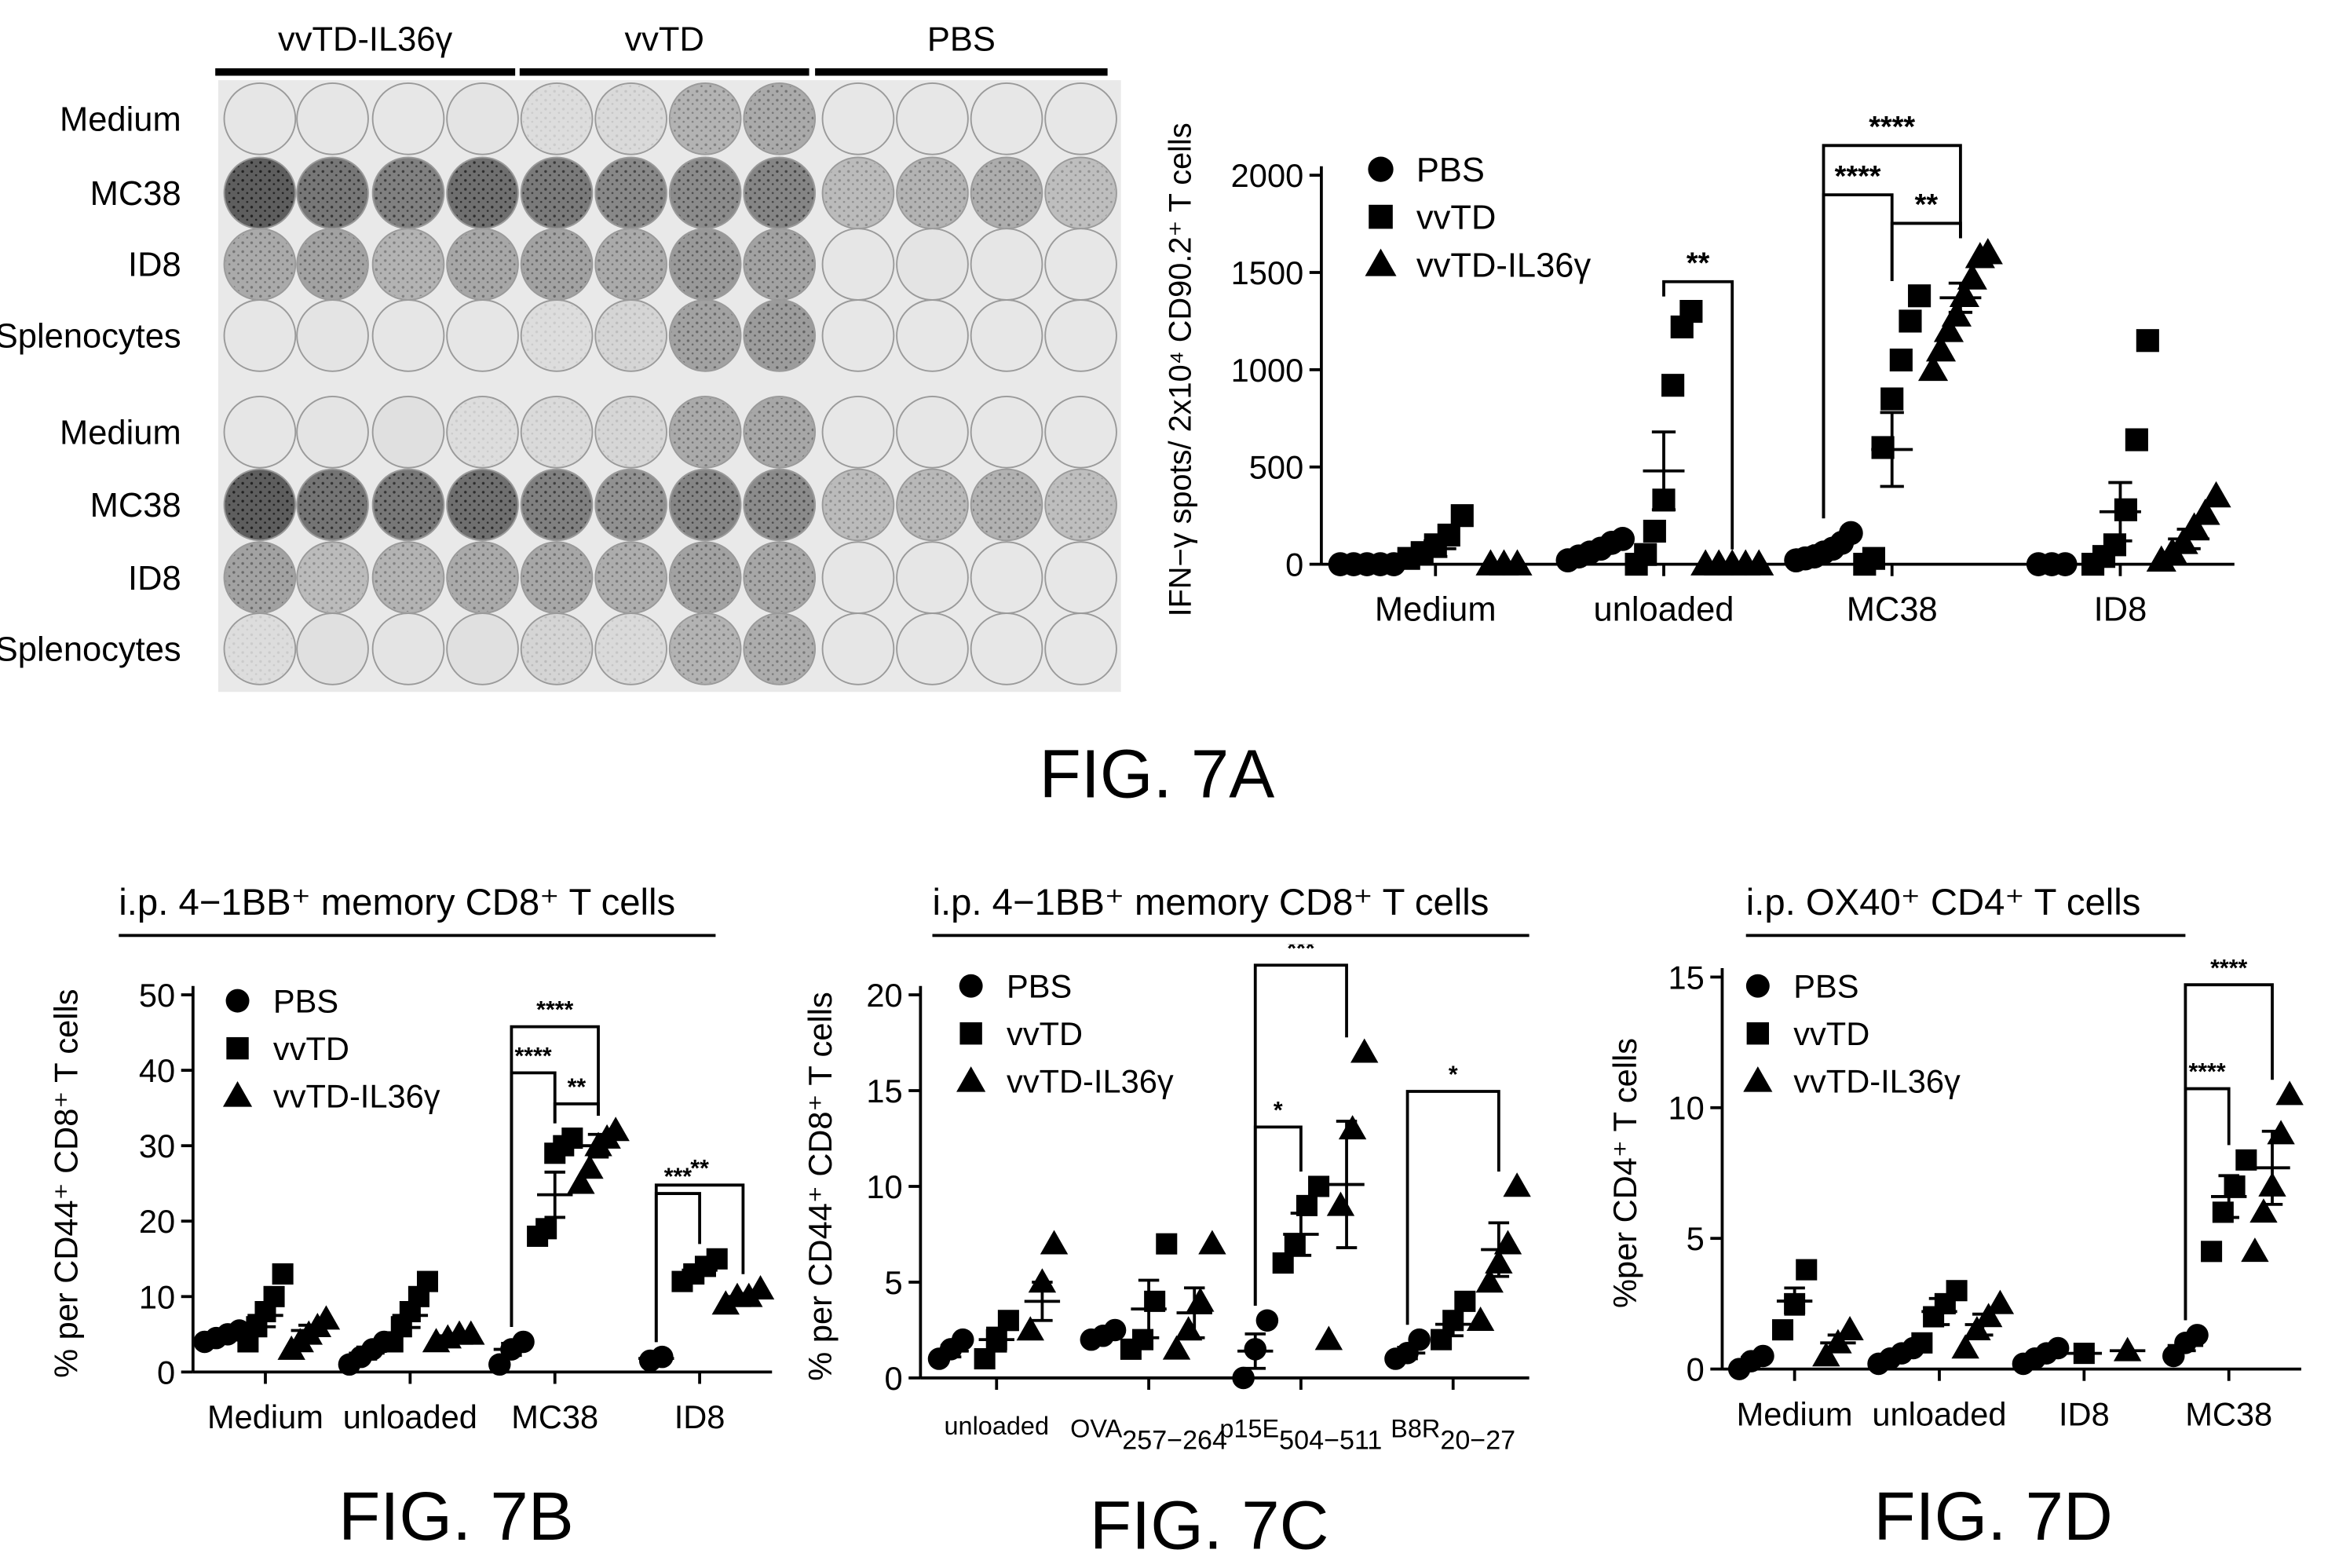 The width and height of the screenshot is (2328, 1568). Describe the element at coordinates (1157, 774) in the screenshot. I see `fig-7a-label: FIG. 7A` at that location.